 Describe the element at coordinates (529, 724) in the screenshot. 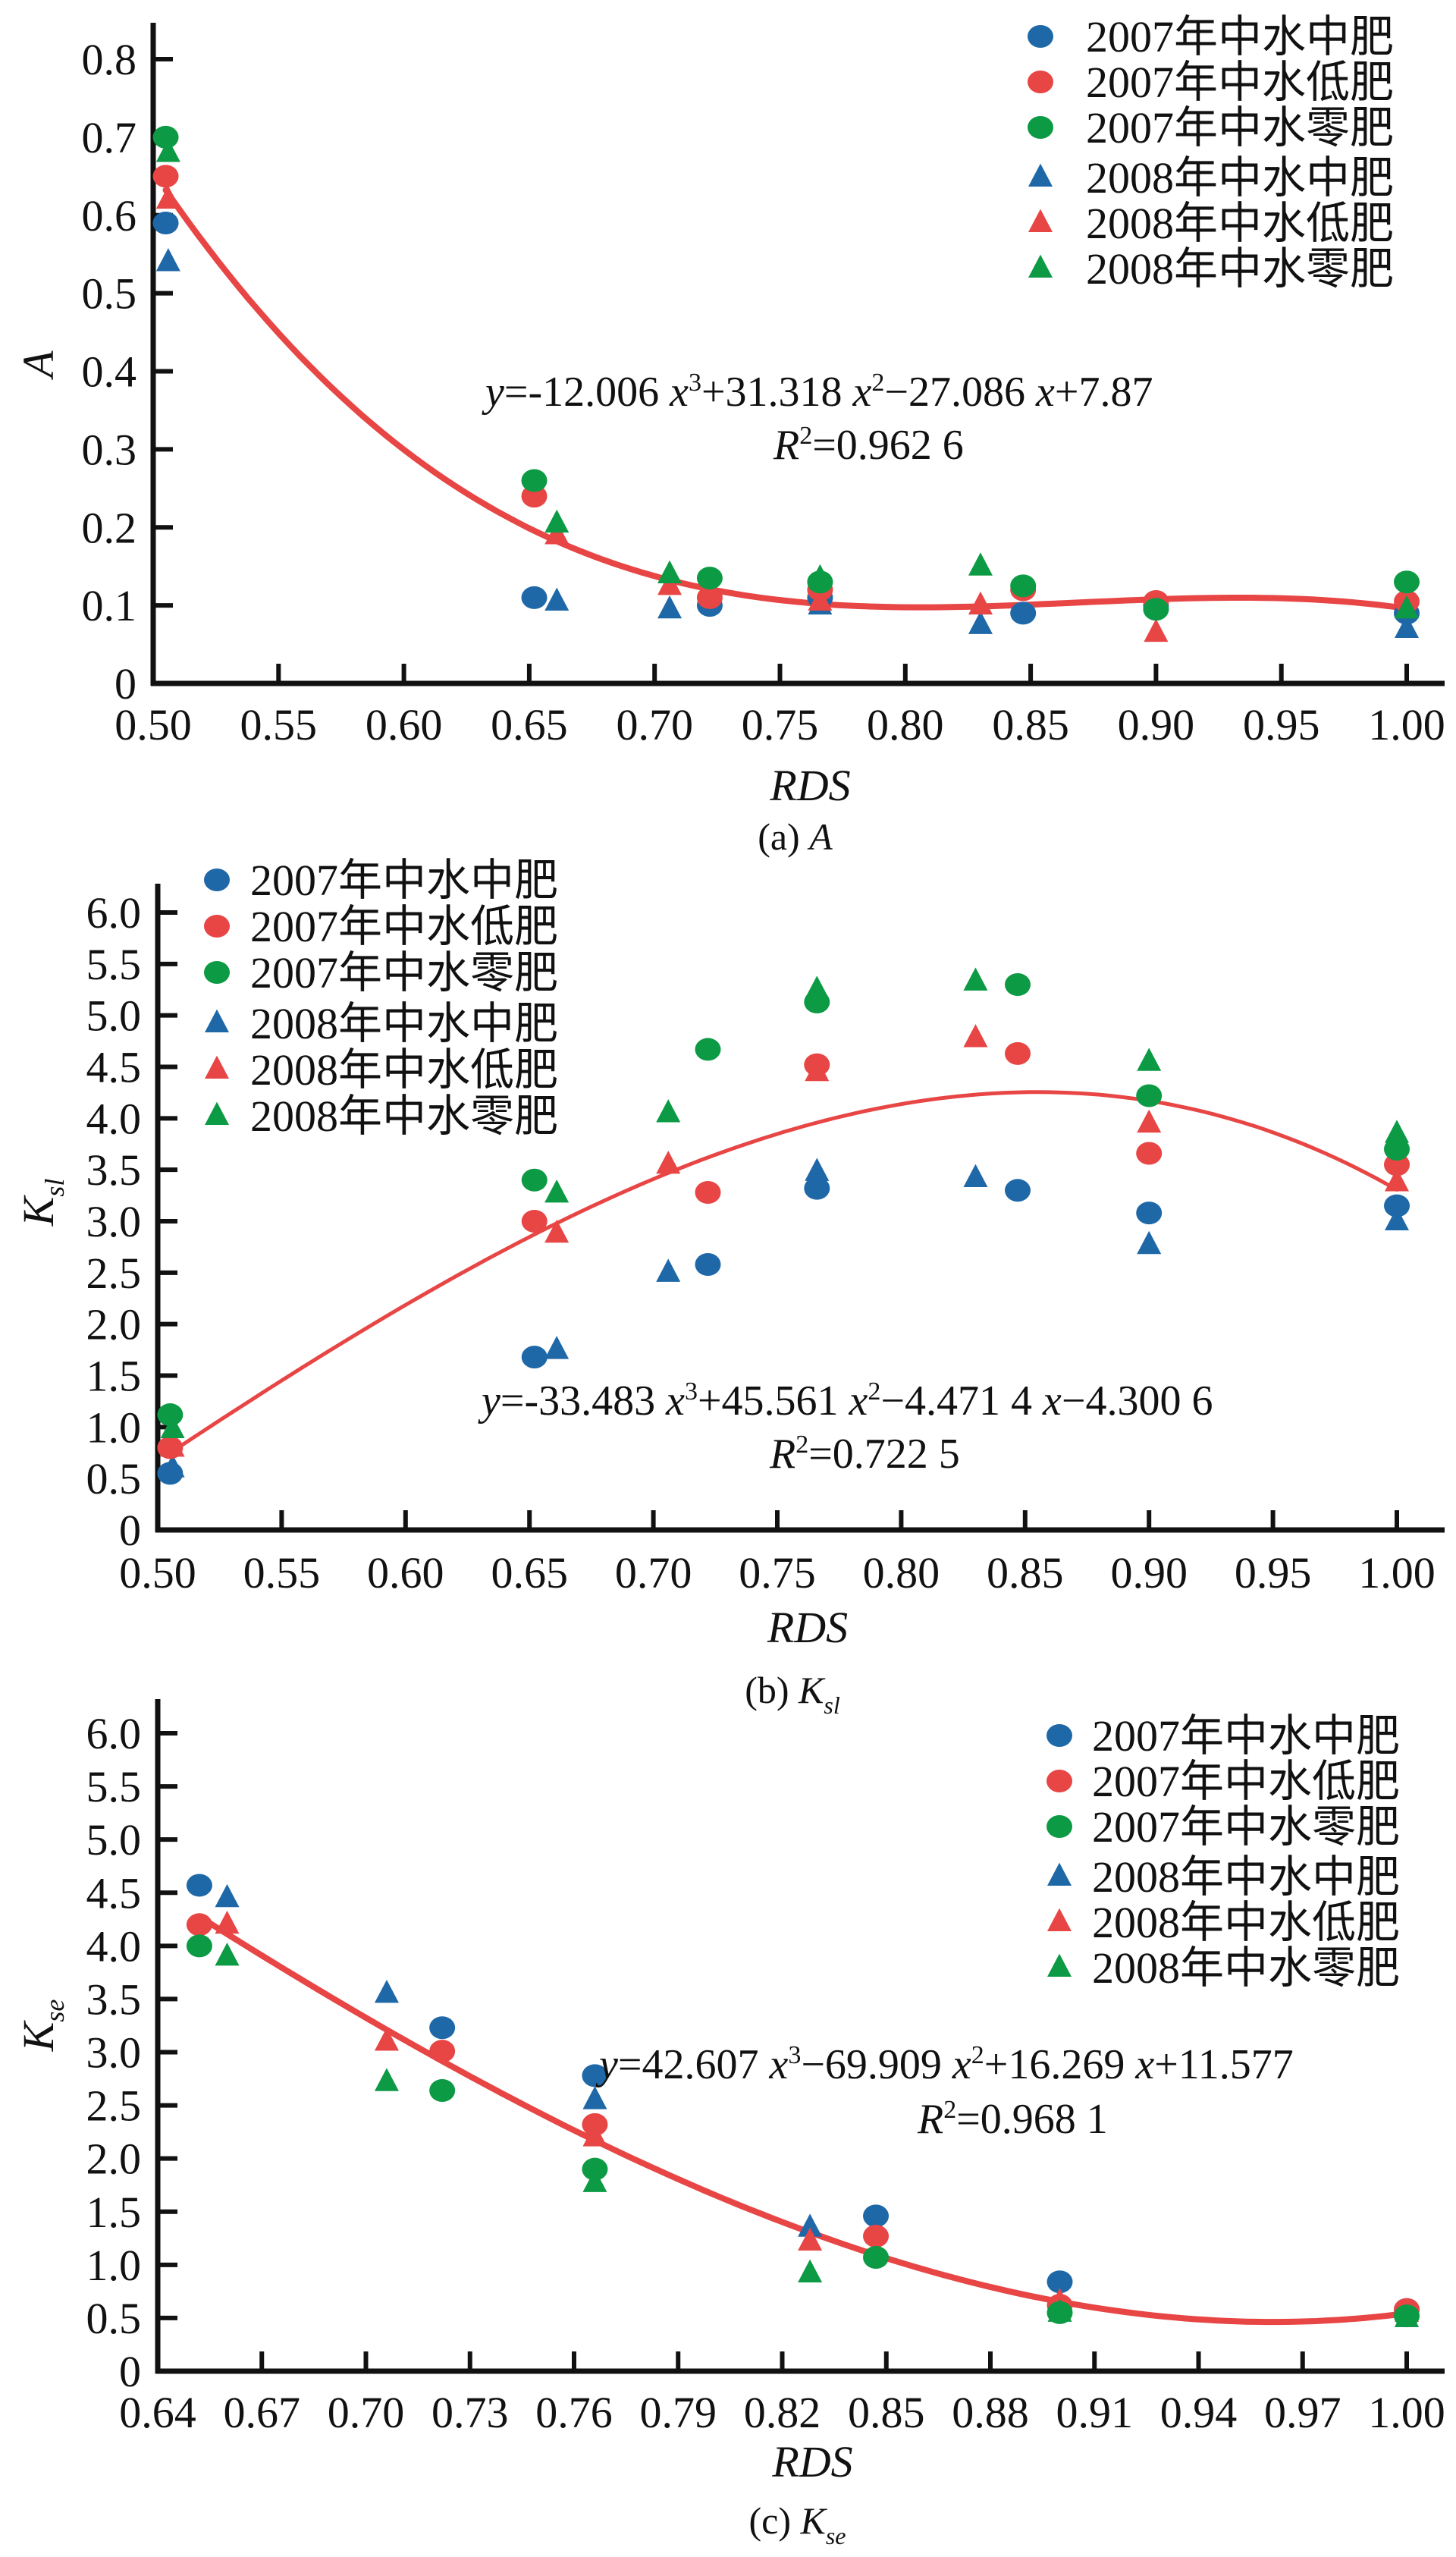

I see `x-tick-label: 0.65` at that location.